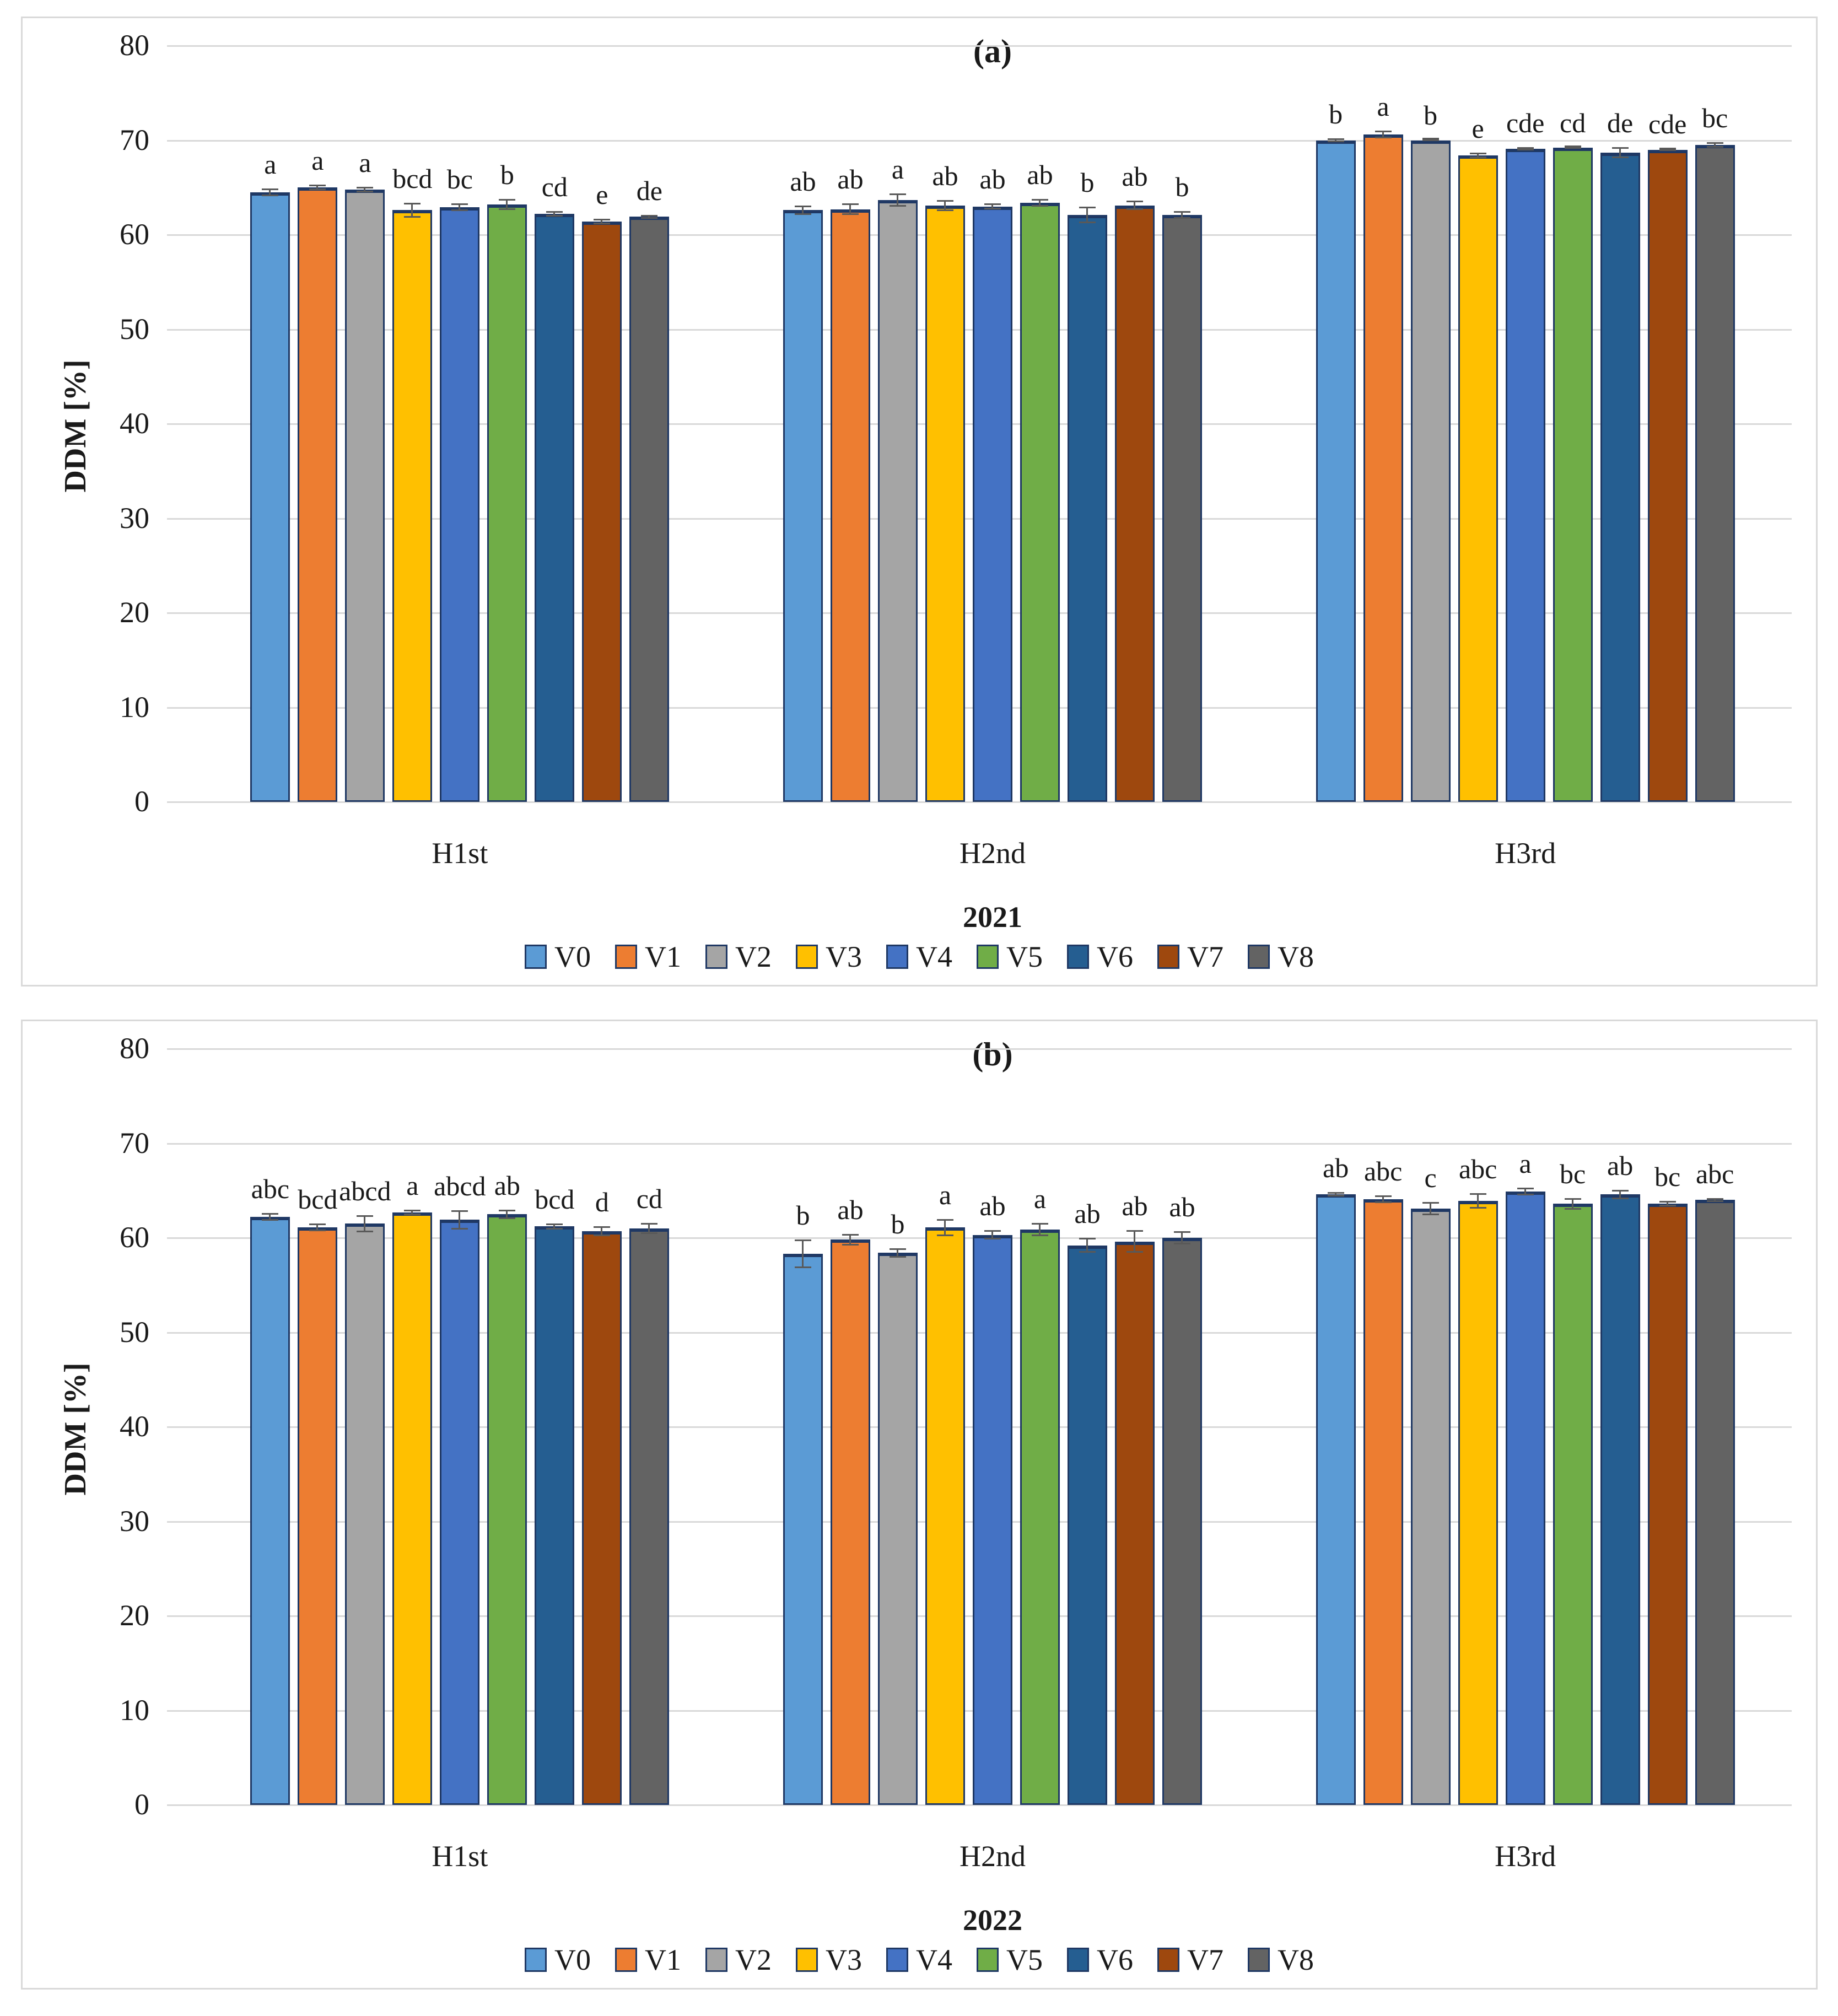  What do you see at coordinates (648, 1960) in the screenshot?
I see `legend-item-V1: V1` at bounding box center [648, 1960].